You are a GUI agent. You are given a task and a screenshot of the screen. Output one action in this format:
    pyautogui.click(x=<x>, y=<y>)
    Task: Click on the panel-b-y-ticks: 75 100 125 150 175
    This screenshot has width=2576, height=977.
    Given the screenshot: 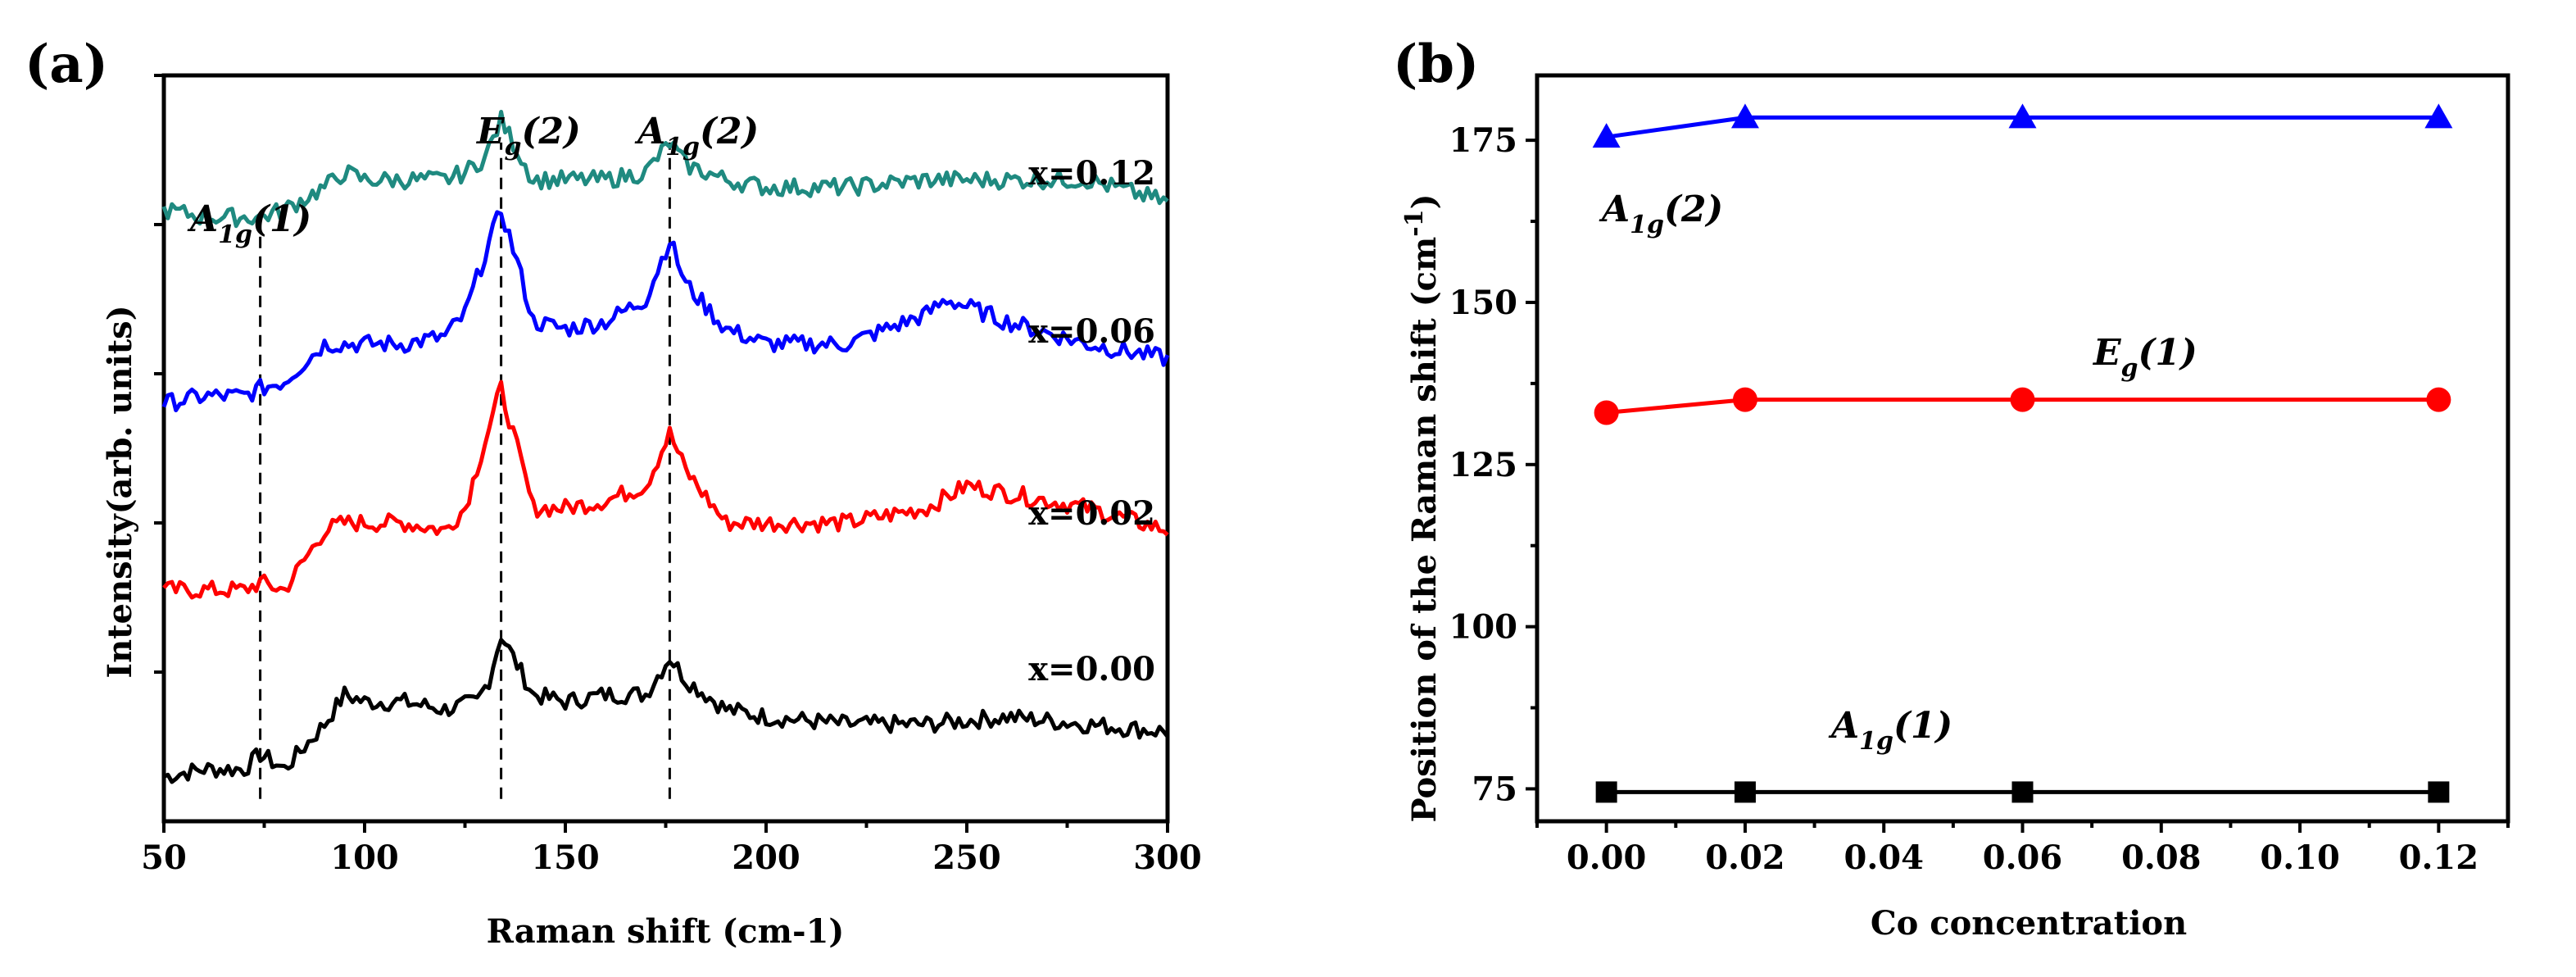 What is the action you would take?
    pyautogui.click(x=1493, y=465)
    